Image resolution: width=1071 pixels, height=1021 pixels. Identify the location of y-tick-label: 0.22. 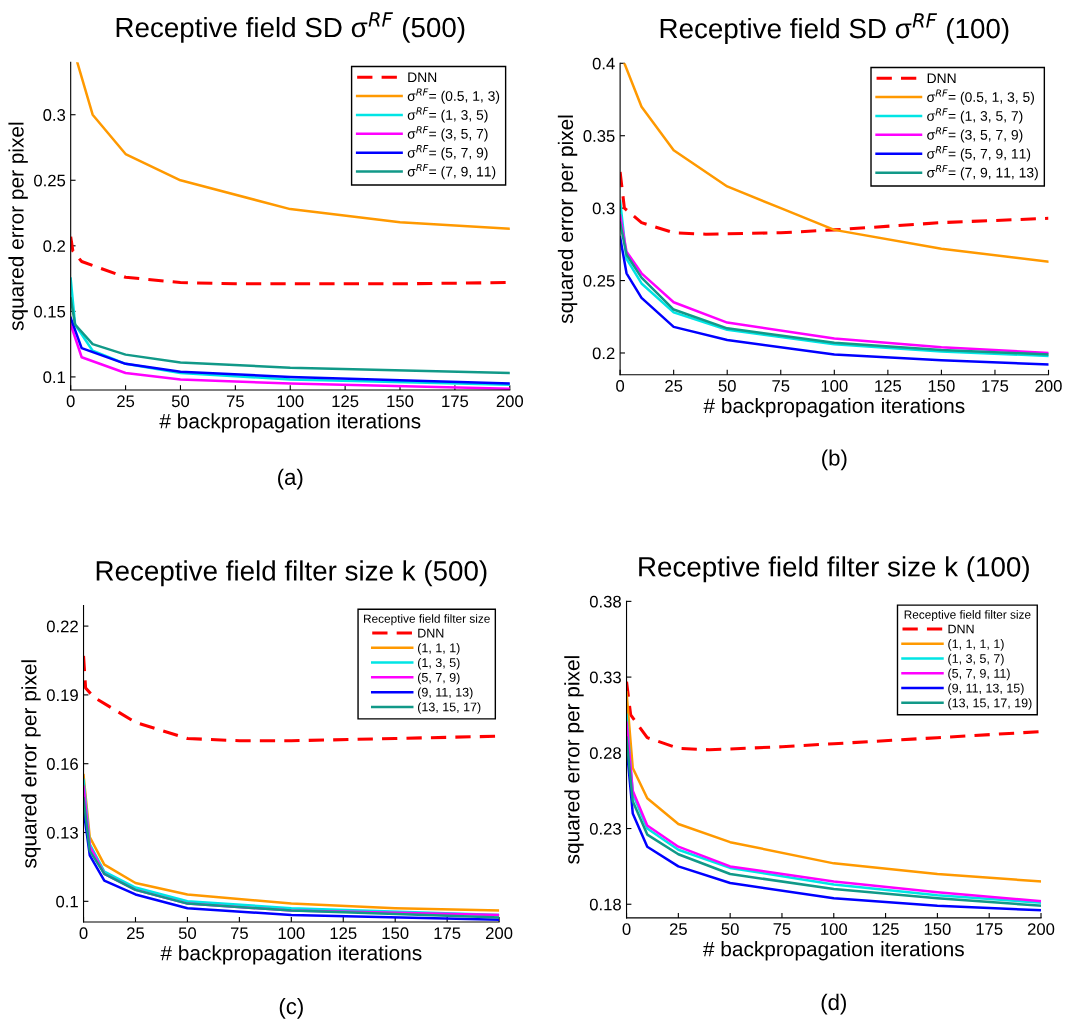
(62, 626).